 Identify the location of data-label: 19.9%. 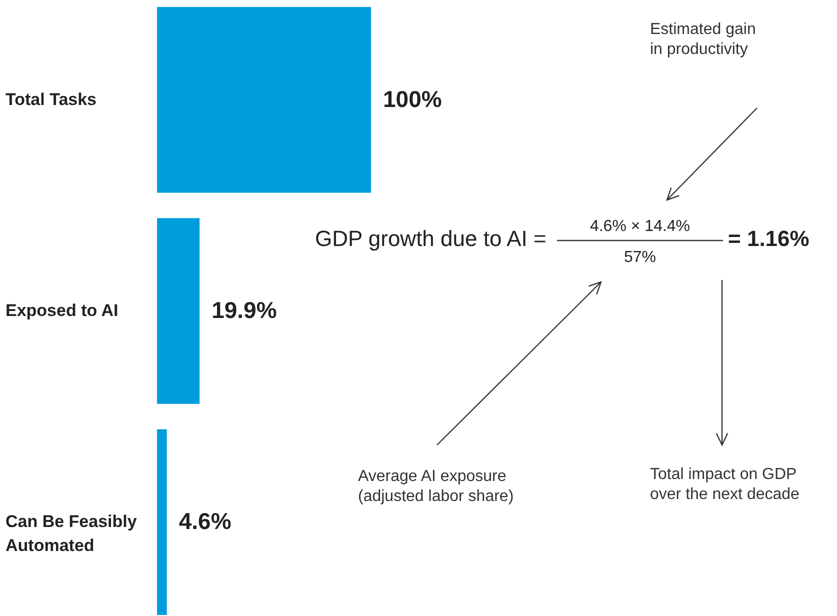
(244, 310).